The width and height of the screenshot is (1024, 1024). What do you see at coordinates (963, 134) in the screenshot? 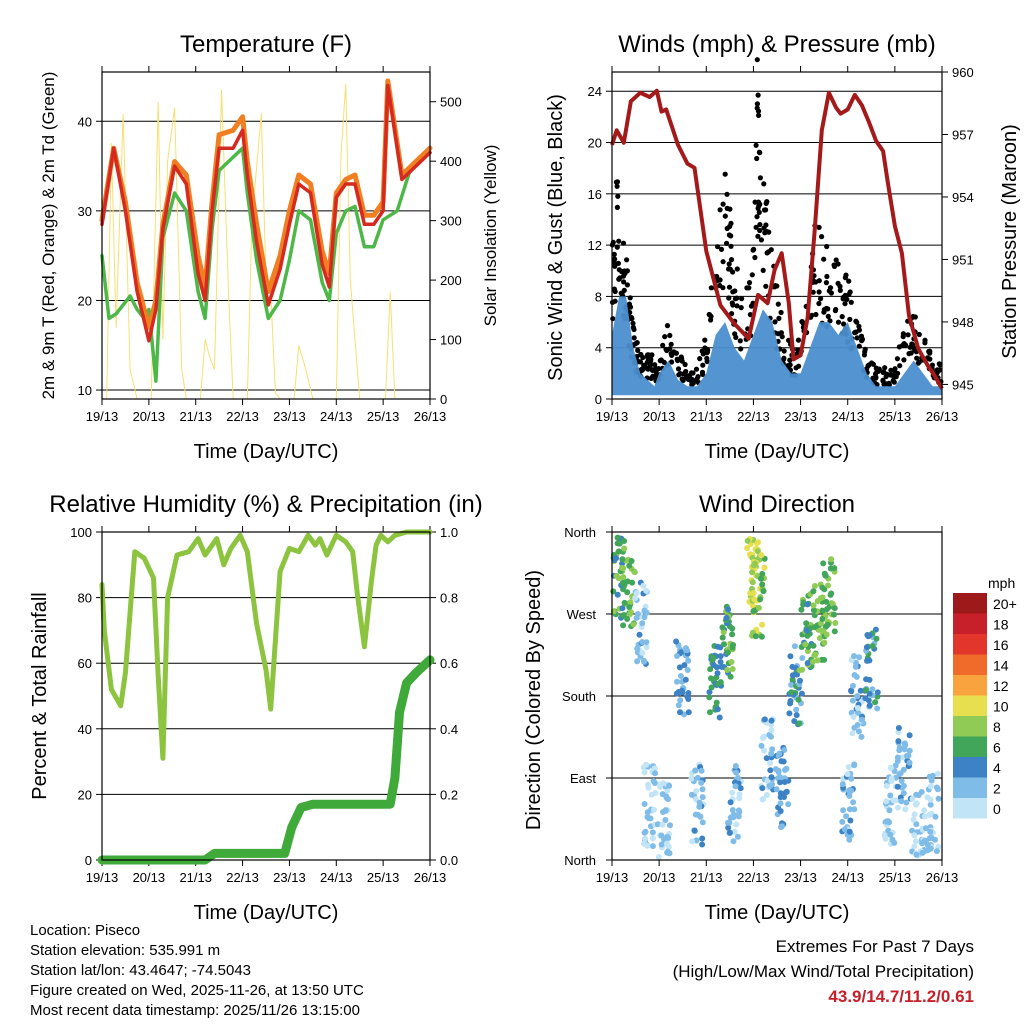
I see `y2-tick-label: 957` at bounding box center [963, 134].